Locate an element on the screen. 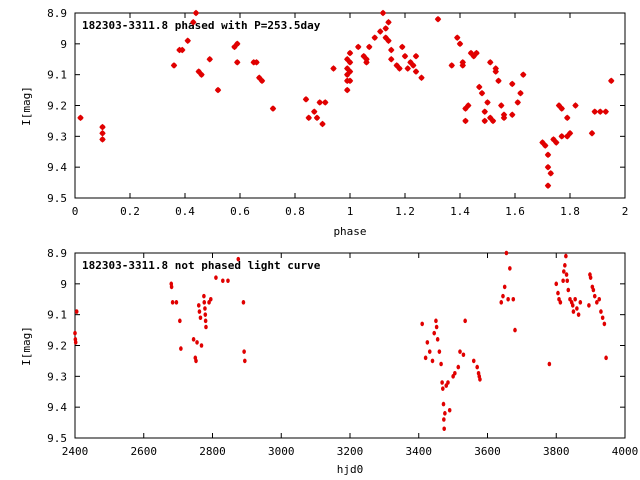 The height and width of the screenshot is (480, 640). phased-x-tick-label: 1.4 is located at coordinates (460, 211).